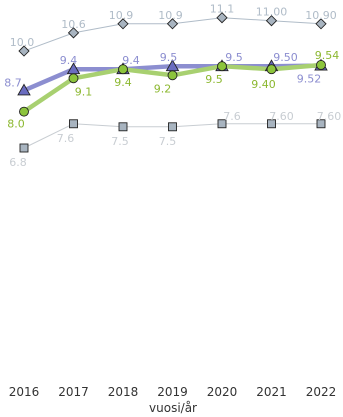 This screenshot has width=343, height=417. What do you see at coordinates (222, 9) in the screenshot?
I see `data-label-diamond-2020: 11.1` at bounding box center [222, 9].